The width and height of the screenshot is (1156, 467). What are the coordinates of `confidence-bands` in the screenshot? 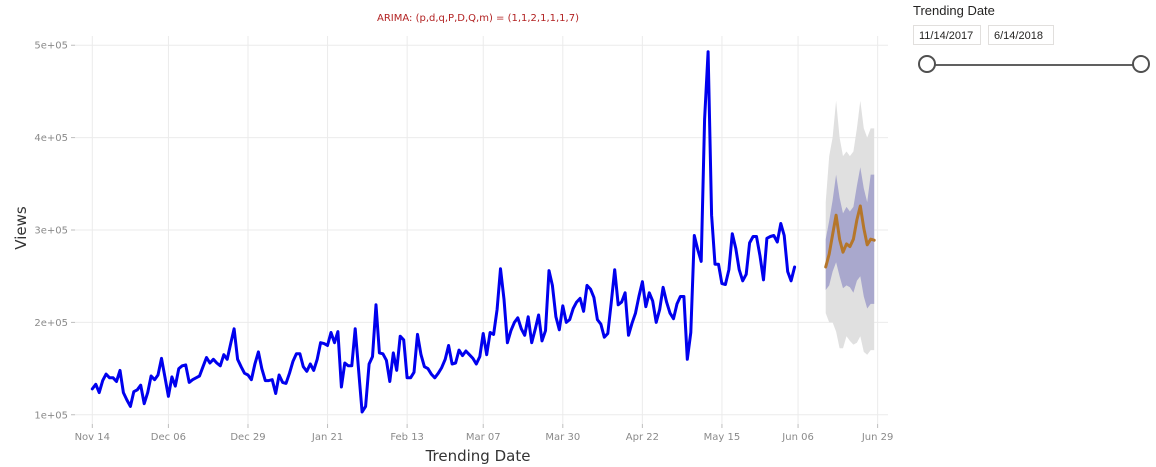 It's located at (850, 227).